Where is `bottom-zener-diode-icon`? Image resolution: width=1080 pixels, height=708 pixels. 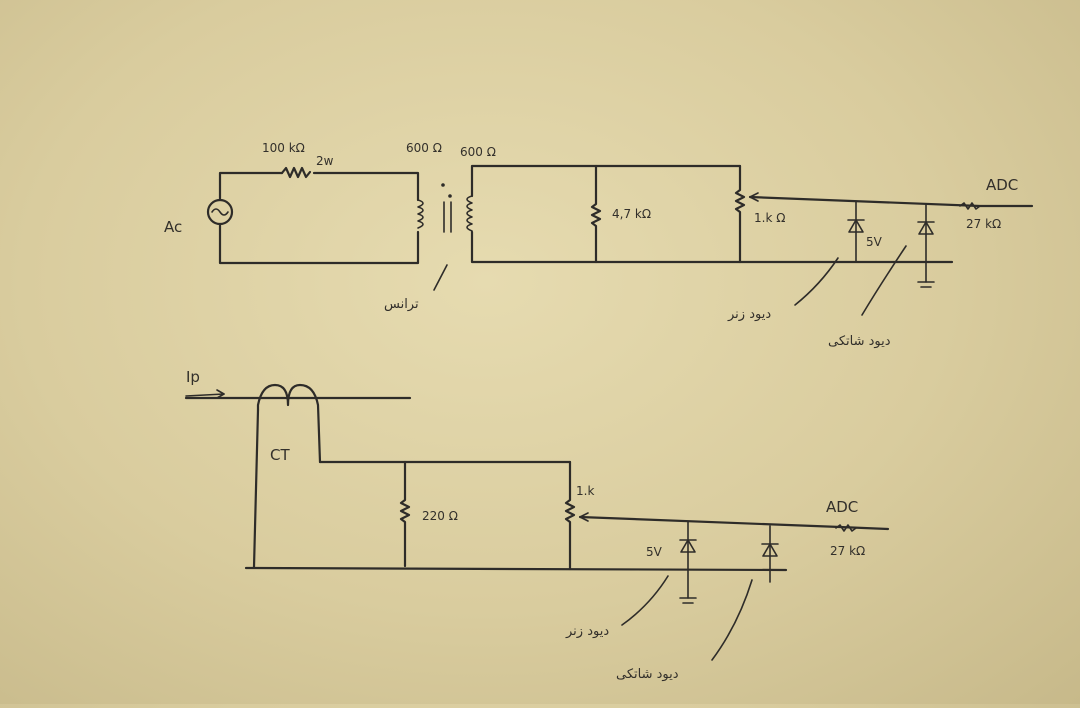
bottom-zener-diode-icon is located at coordinates (688, 560).